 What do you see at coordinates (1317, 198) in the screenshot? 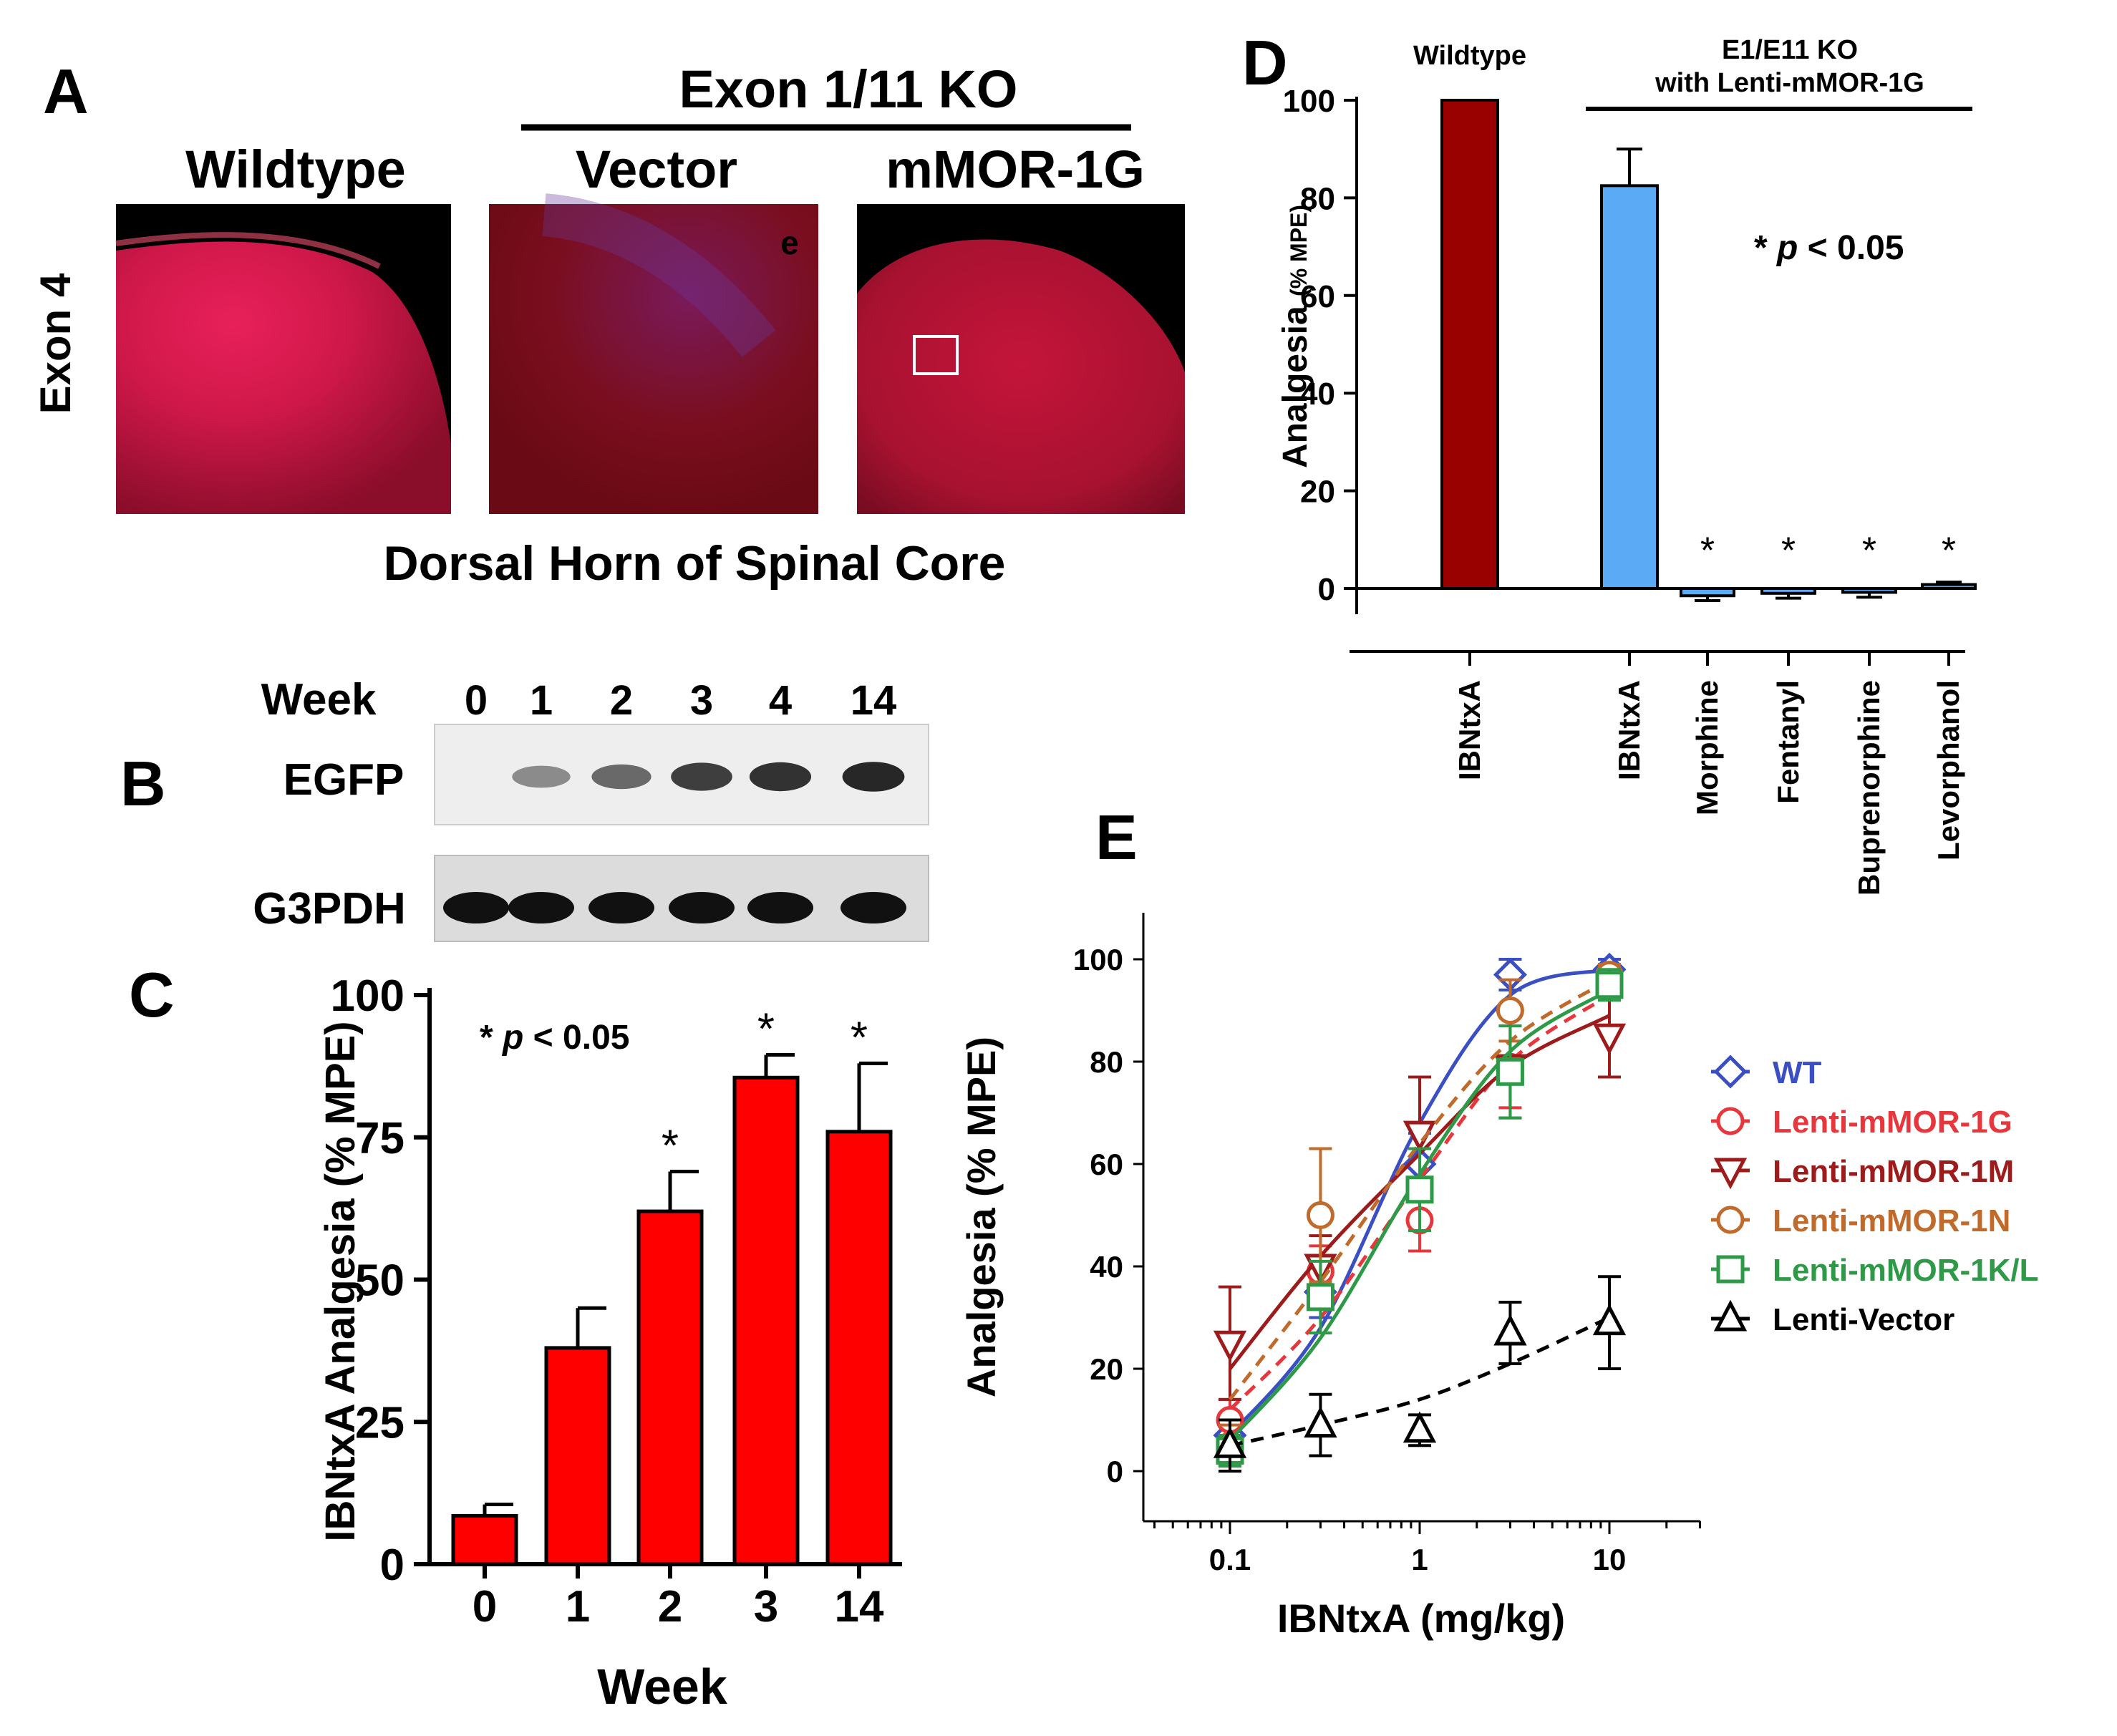
I see `d-ytick-label: 80` at bounding box center [1317, 198].